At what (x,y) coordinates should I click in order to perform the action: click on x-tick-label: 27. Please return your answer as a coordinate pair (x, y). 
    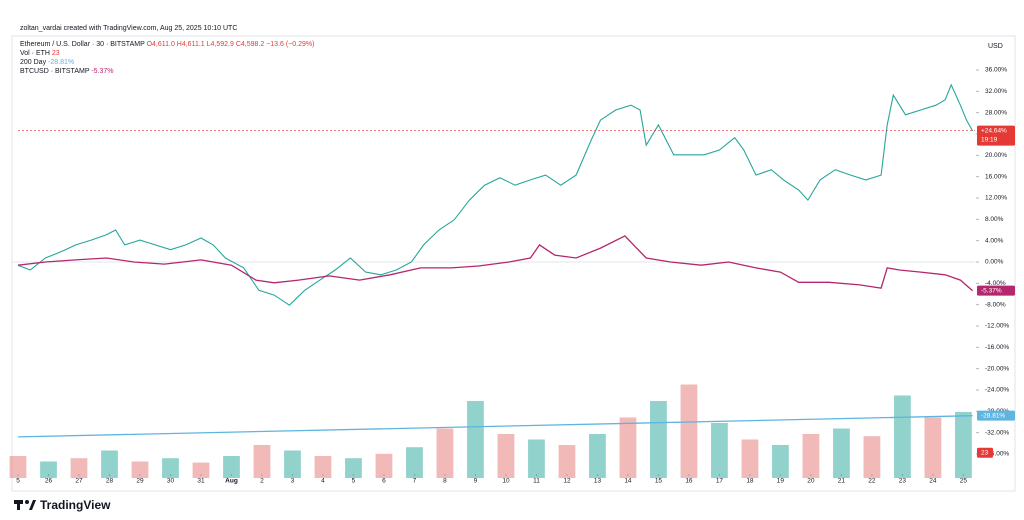
    Looking at the image, I should click on (79, 481).